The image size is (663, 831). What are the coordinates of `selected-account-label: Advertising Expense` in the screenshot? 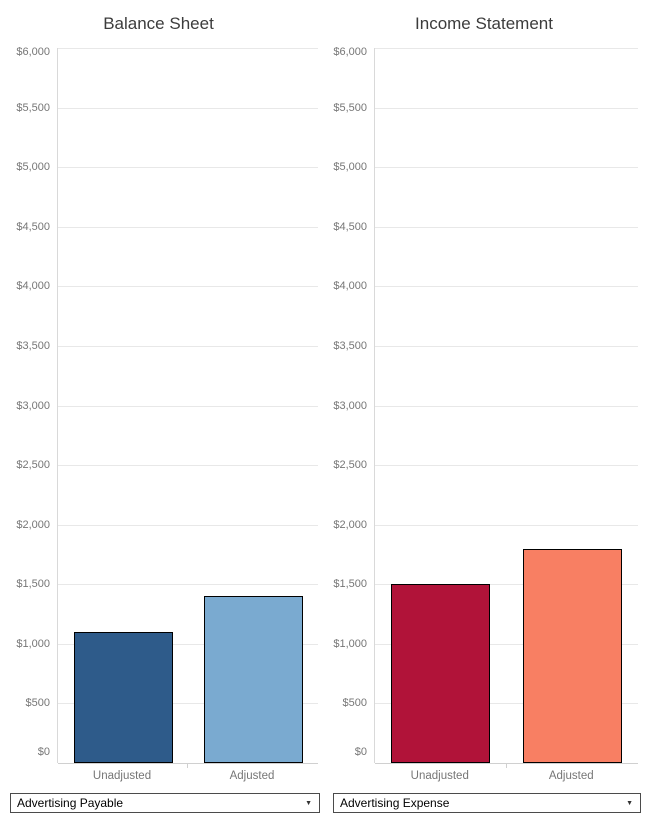 It's located at (395, 803).